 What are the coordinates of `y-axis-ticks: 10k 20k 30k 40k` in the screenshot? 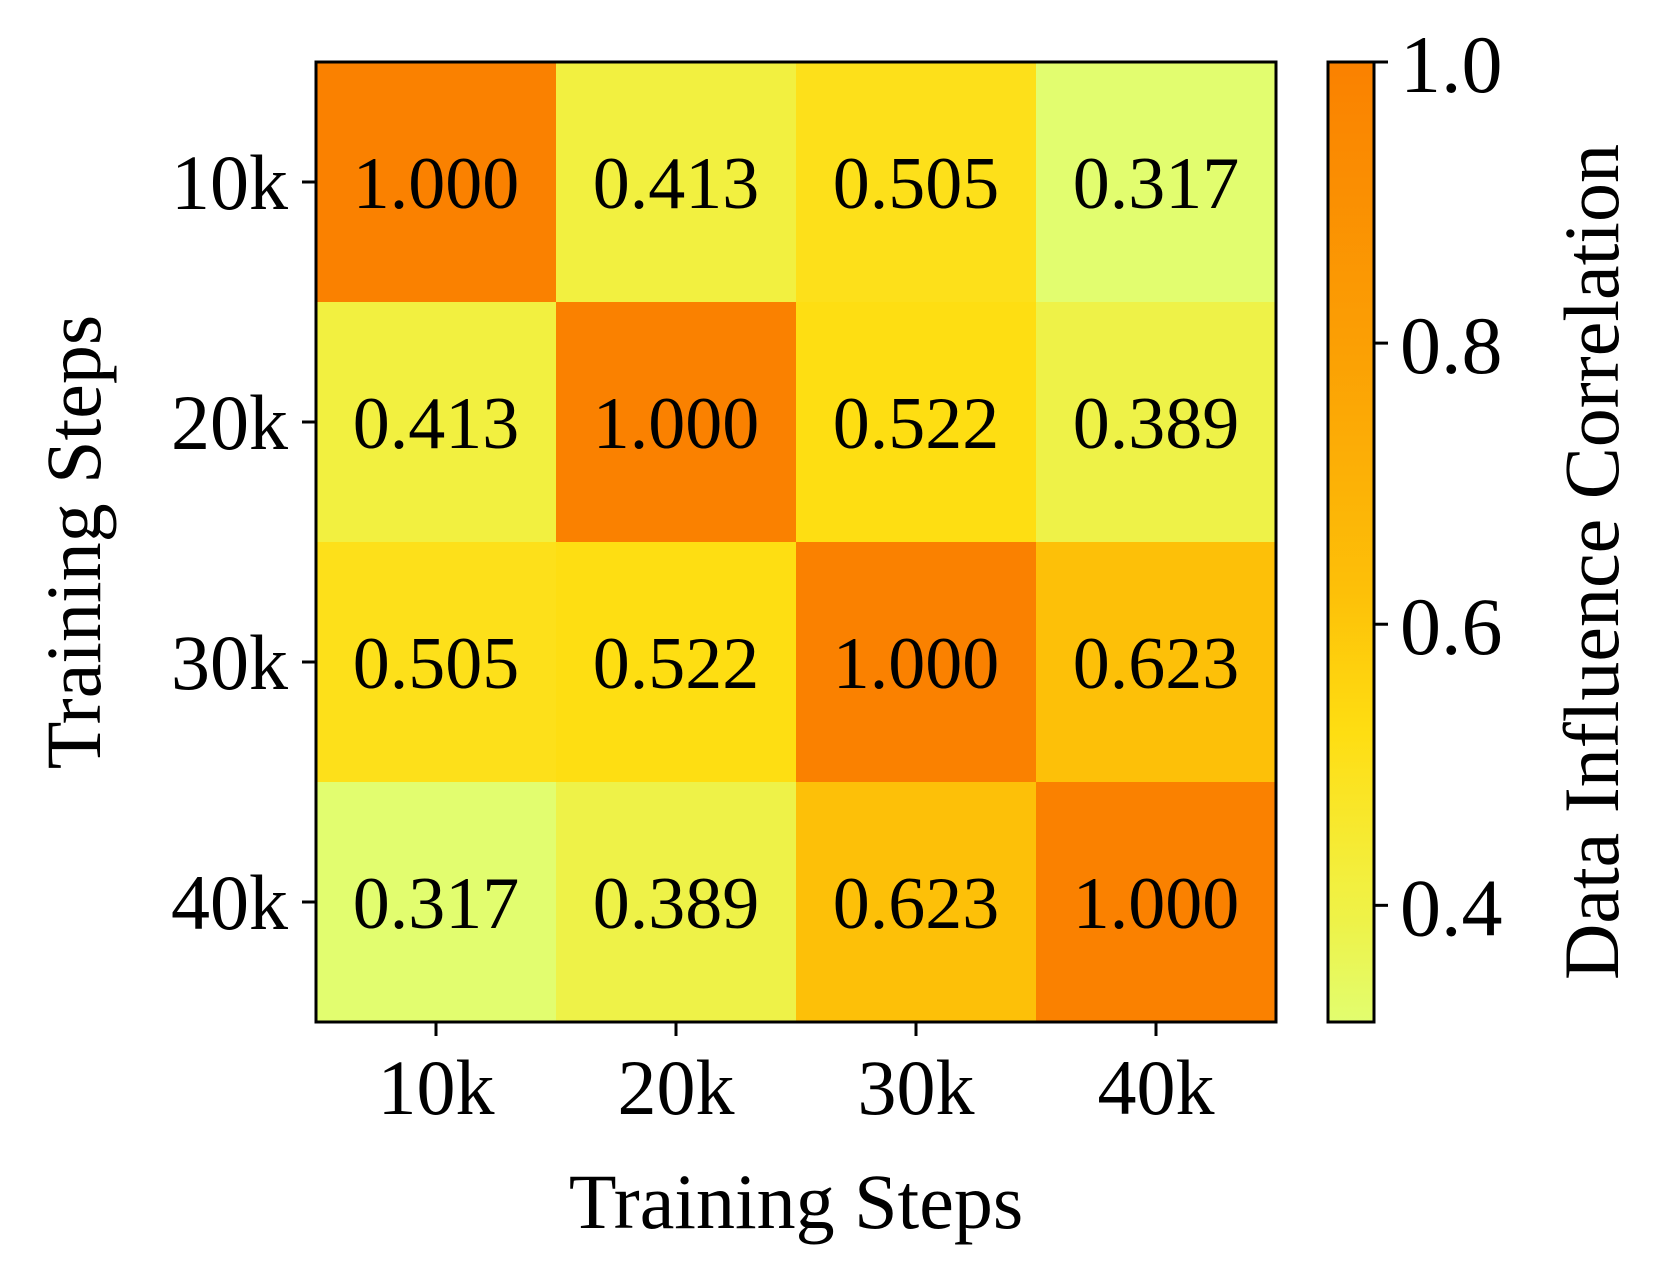 It's located at (243, 542).